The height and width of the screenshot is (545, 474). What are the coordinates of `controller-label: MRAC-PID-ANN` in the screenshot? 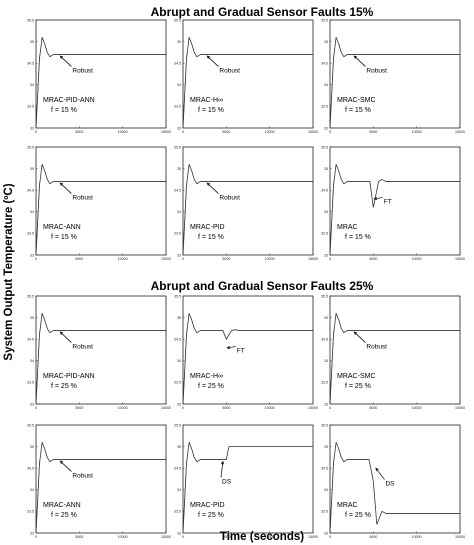 It's located at (69, 100).